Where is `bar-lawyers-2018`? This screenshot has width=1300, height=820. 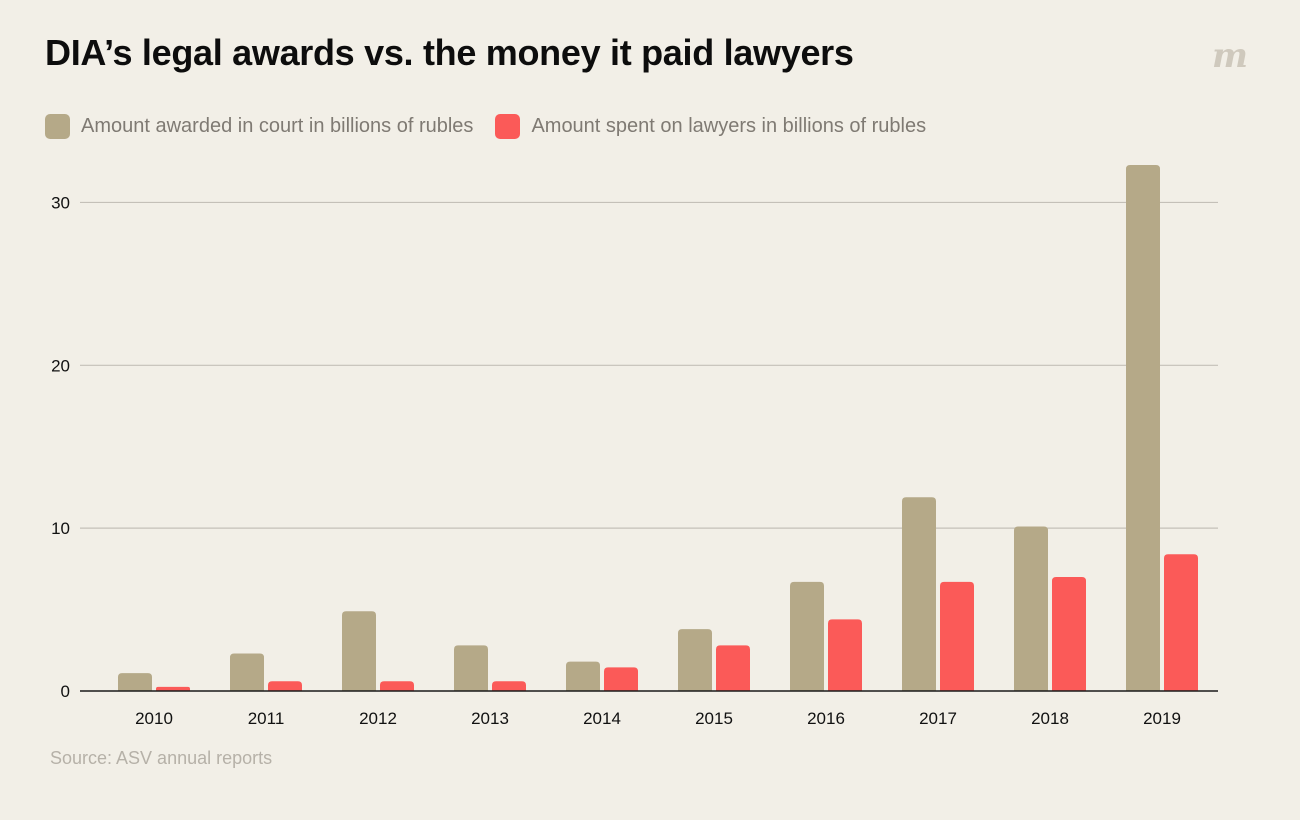
bar-lawyers-2018 is located at coordinates (1069, 634).